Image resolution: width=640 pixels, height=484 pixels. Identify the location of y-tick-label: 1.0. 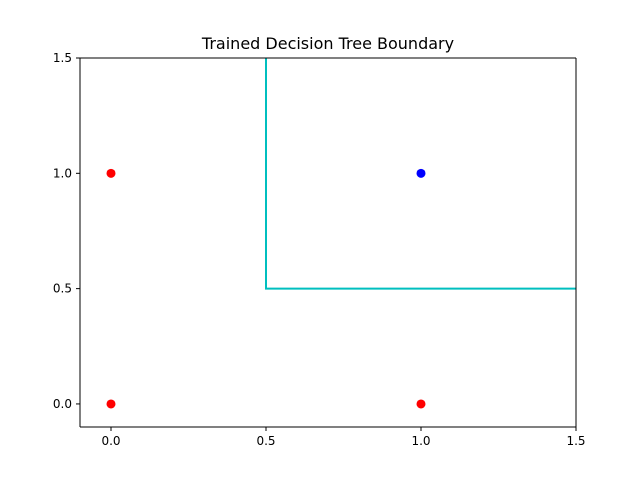
(62, 173).